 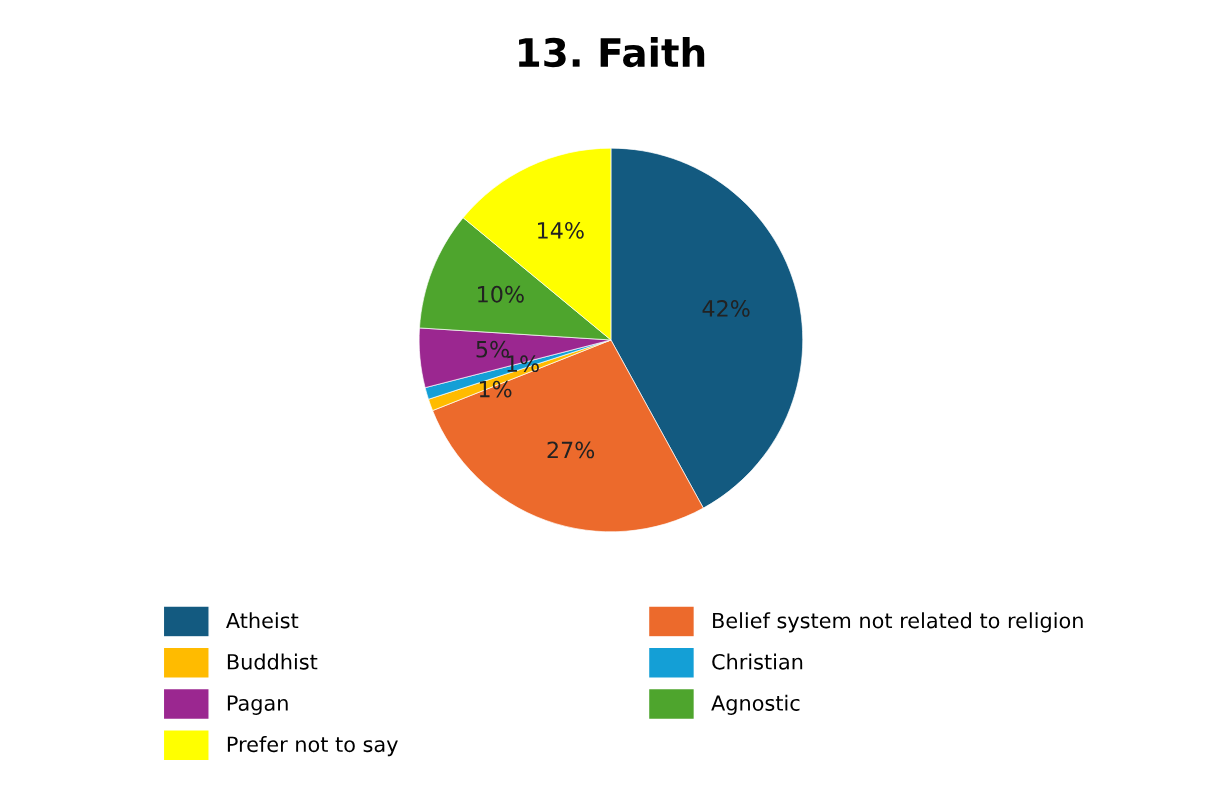 I want to click on legend-label: Agnostic, so click(x=755, y=704).